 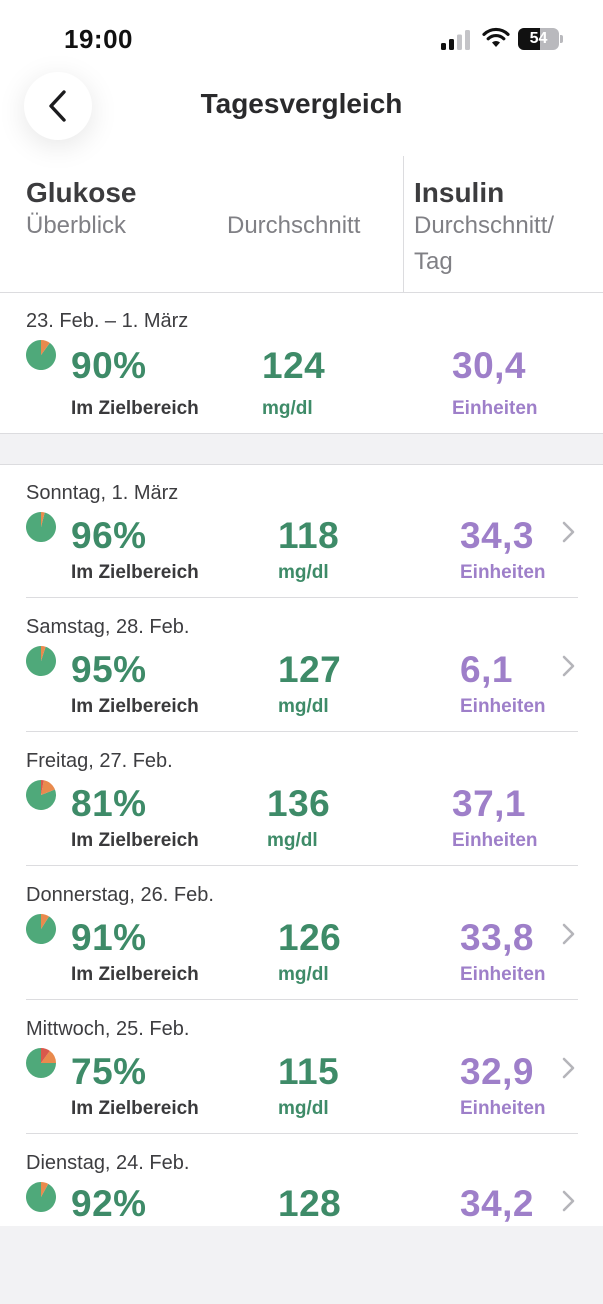 I want to click on day-date: Mittwoch, 25. Feb., so click(x=108, y=1029).